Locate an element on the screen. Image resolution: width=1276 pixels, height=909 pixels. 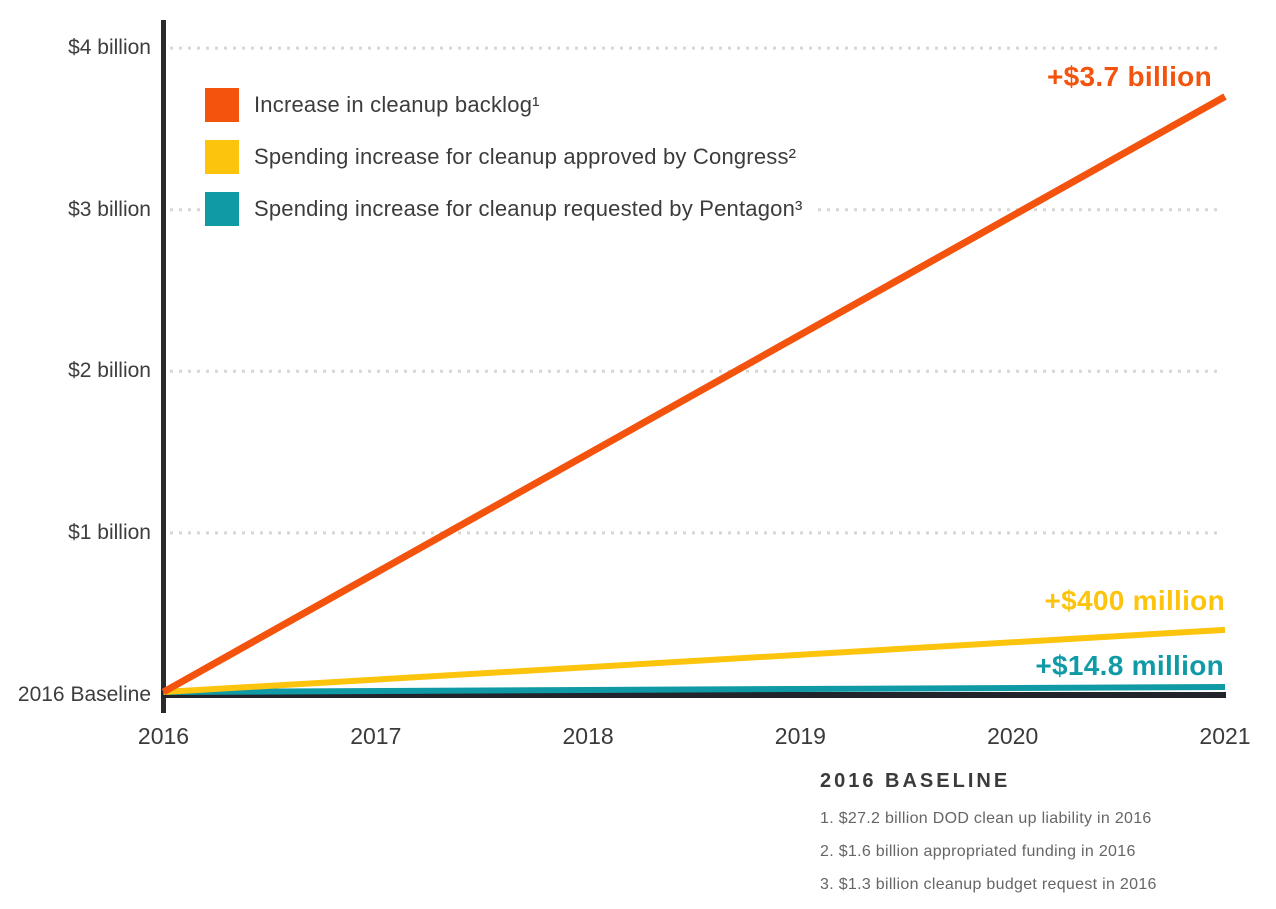
legend-label: Increase in cleanup backlog¹ is located at coordinates (397, 104).